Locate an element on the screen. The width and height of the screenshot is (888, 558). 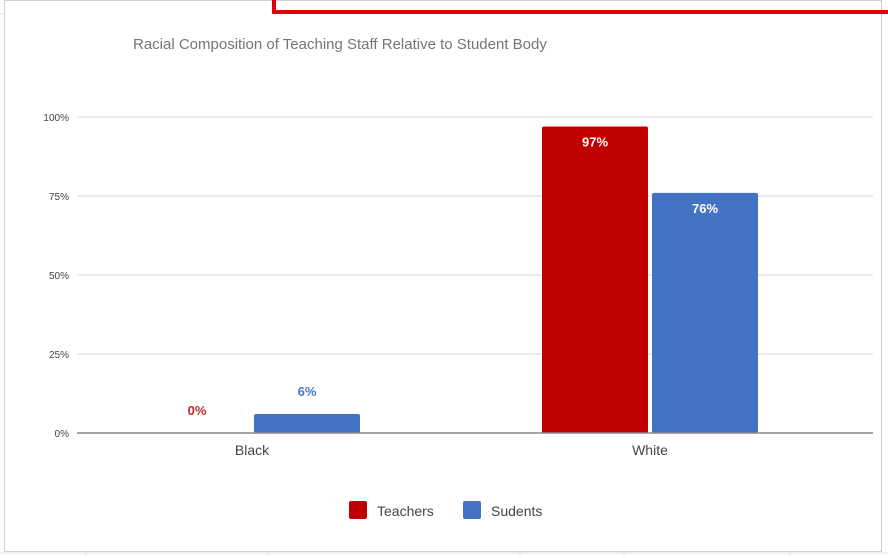
y-axis-ticks: 0% 25% 50% 75% 100% is located at coordinates (56, 276).